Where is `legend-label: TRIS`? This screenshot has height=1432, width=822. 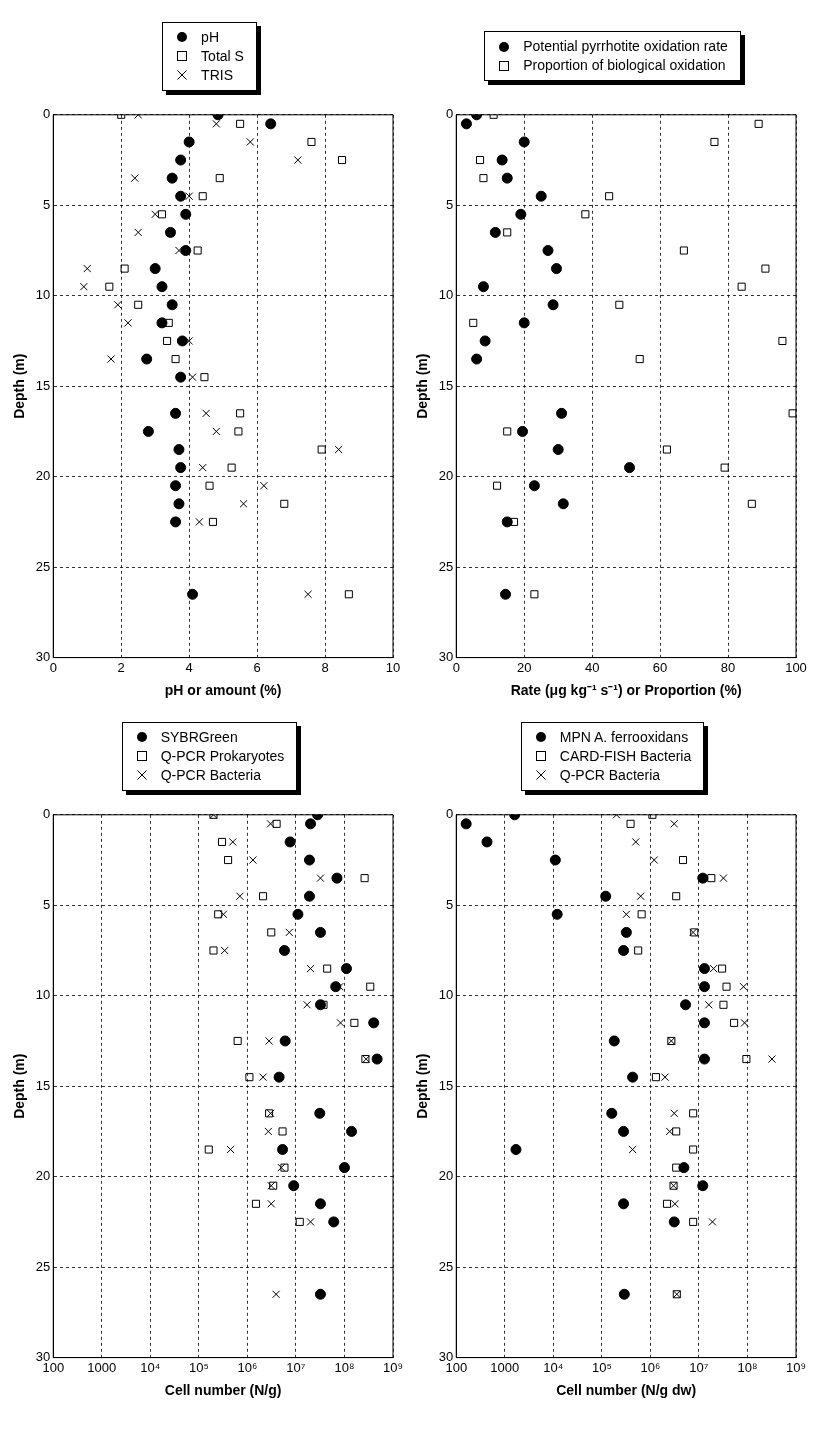
legend-label: TRIS is located at coordinates (217, 75).